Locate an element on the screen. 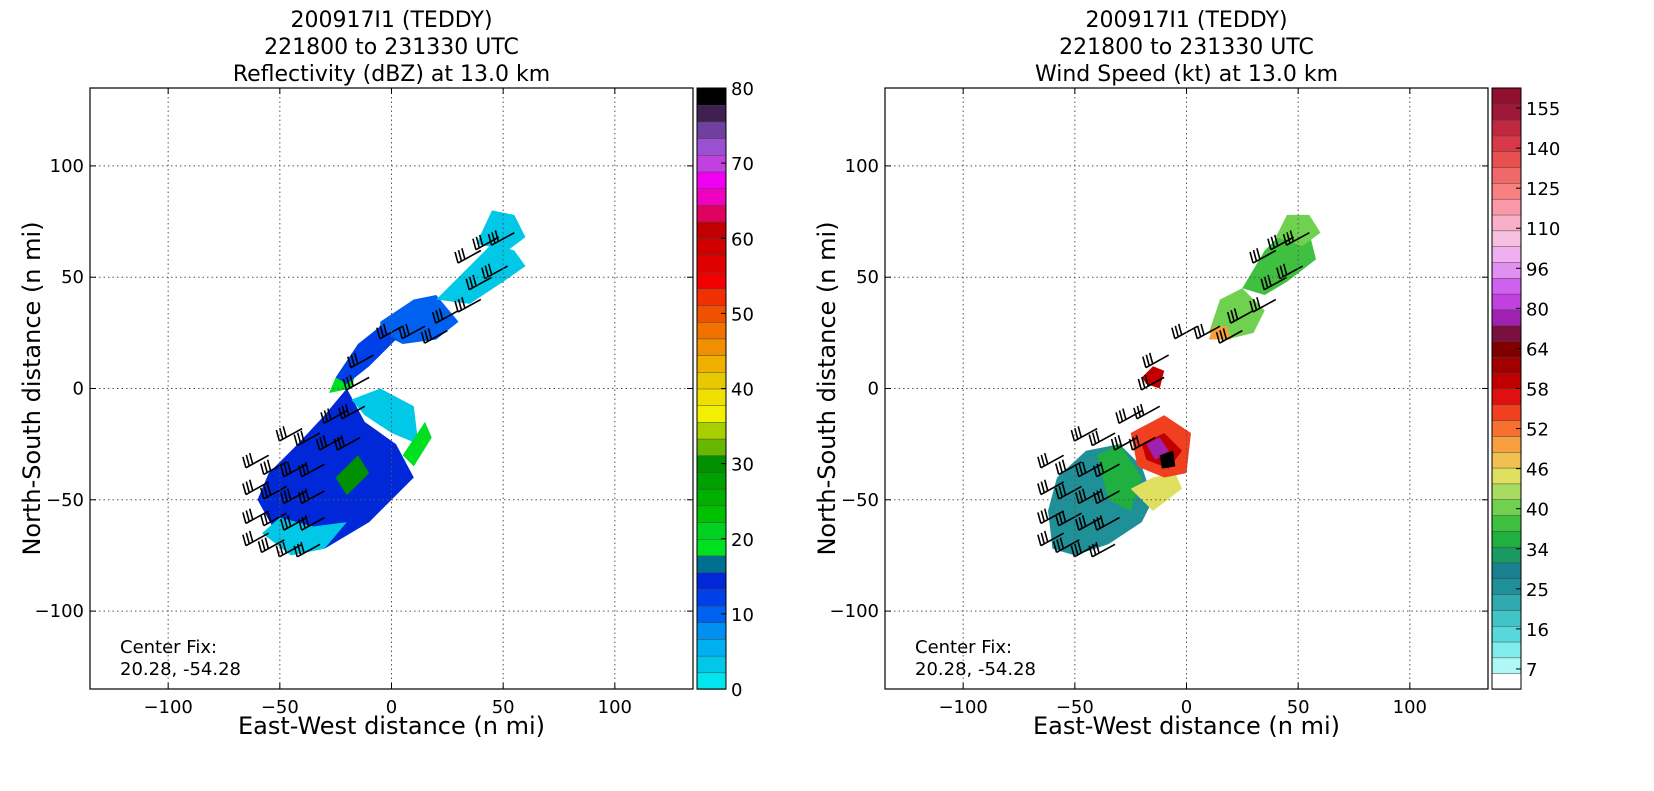  colorbar-tick-label: 30 is located at coordinates (742, 465).